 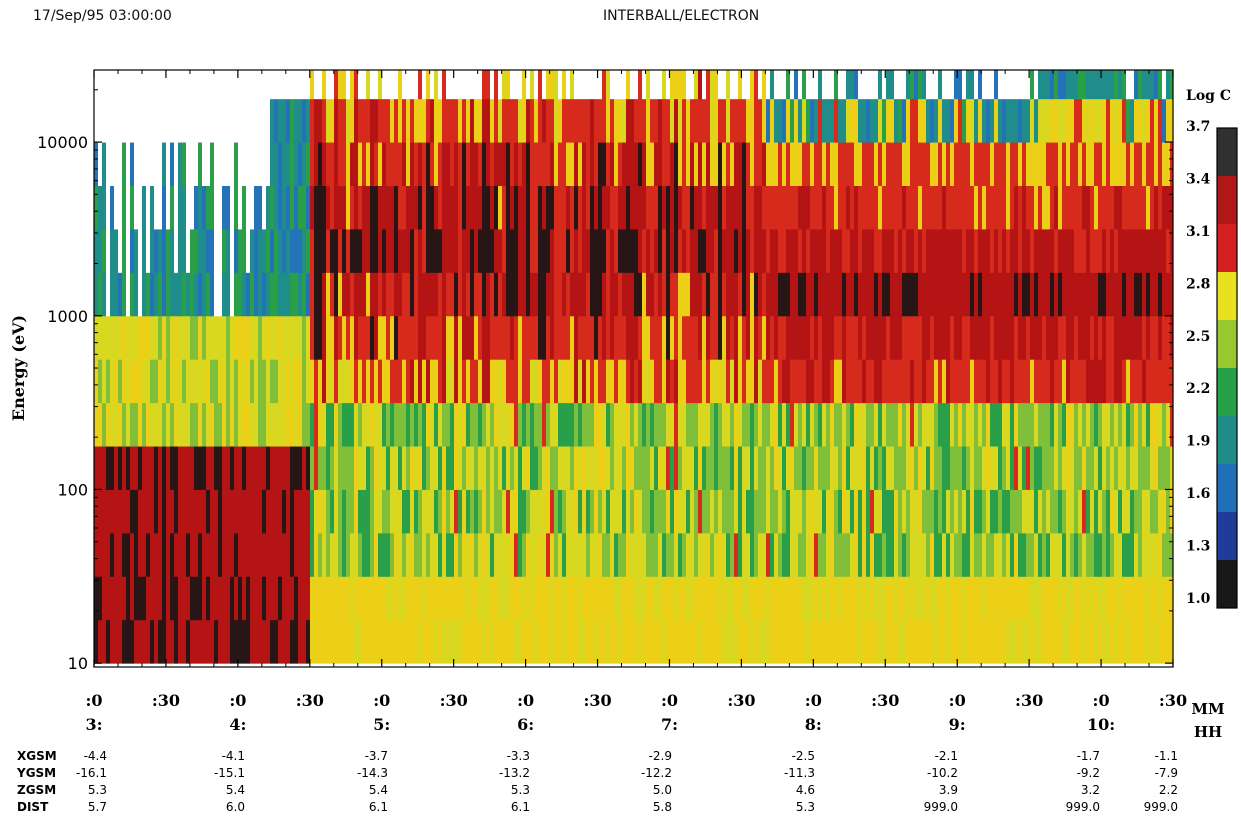 What do you see at coordinates (229, 773) in the screenshot?
I see `orbit-value: -15.1` at bounding box center [229, 773].